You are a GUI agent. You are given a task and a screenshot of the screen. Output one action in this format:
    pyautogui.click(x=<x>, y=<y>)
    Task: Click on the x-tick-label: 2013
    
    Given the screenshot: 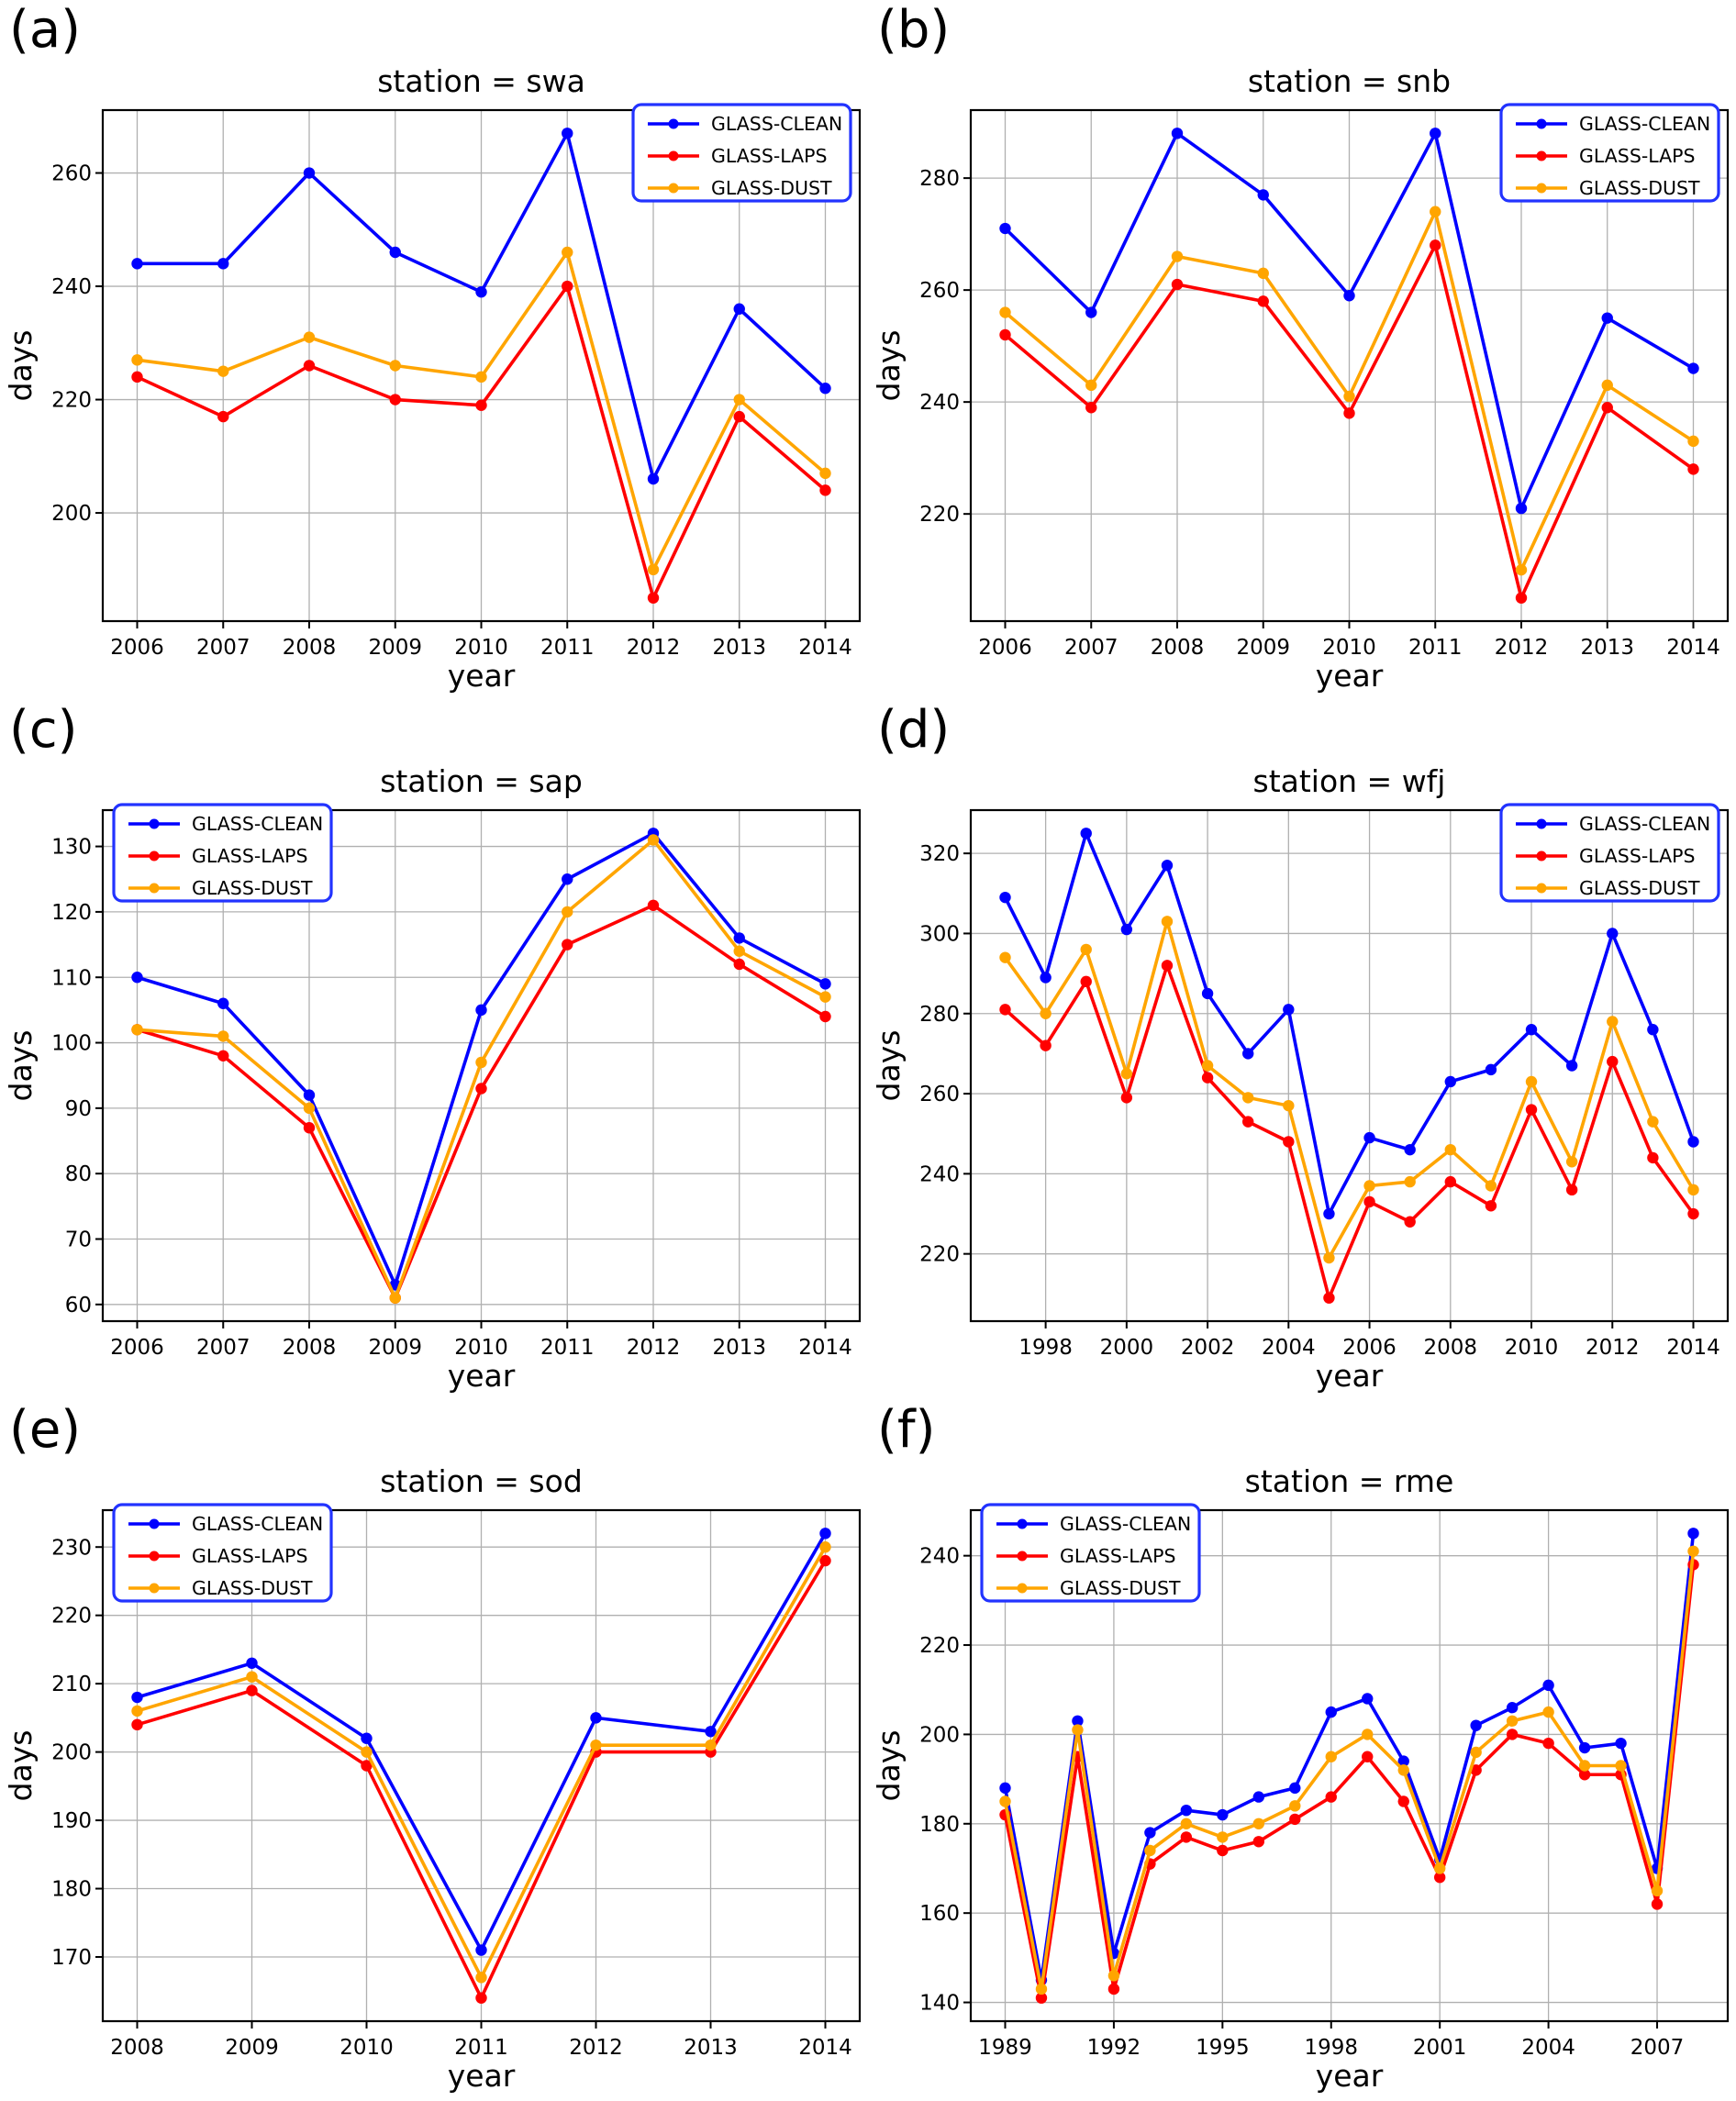 What is the action you would take?
    pyautogui.click(x=711, y=2048)
    